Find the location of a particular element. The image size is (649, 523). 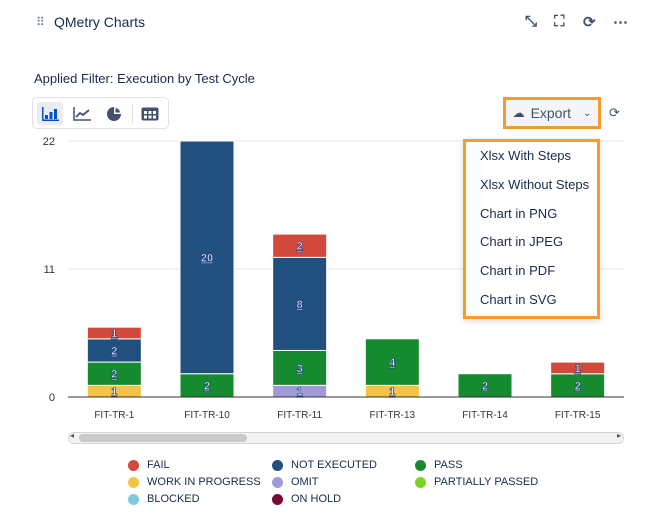

fullscreen-icon: ⛶ is located at coordinates (559, 21).